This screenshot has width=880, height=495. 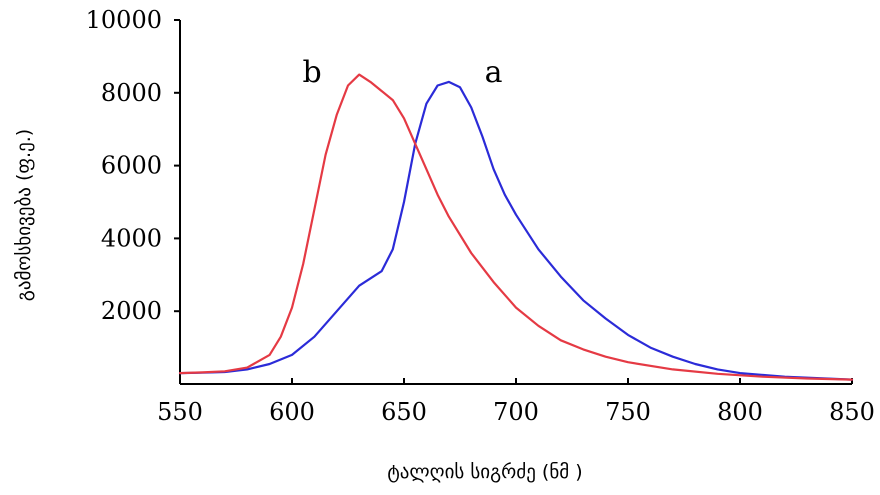 I want to click on x-tick-label: 700, so click(x=516, y=412).